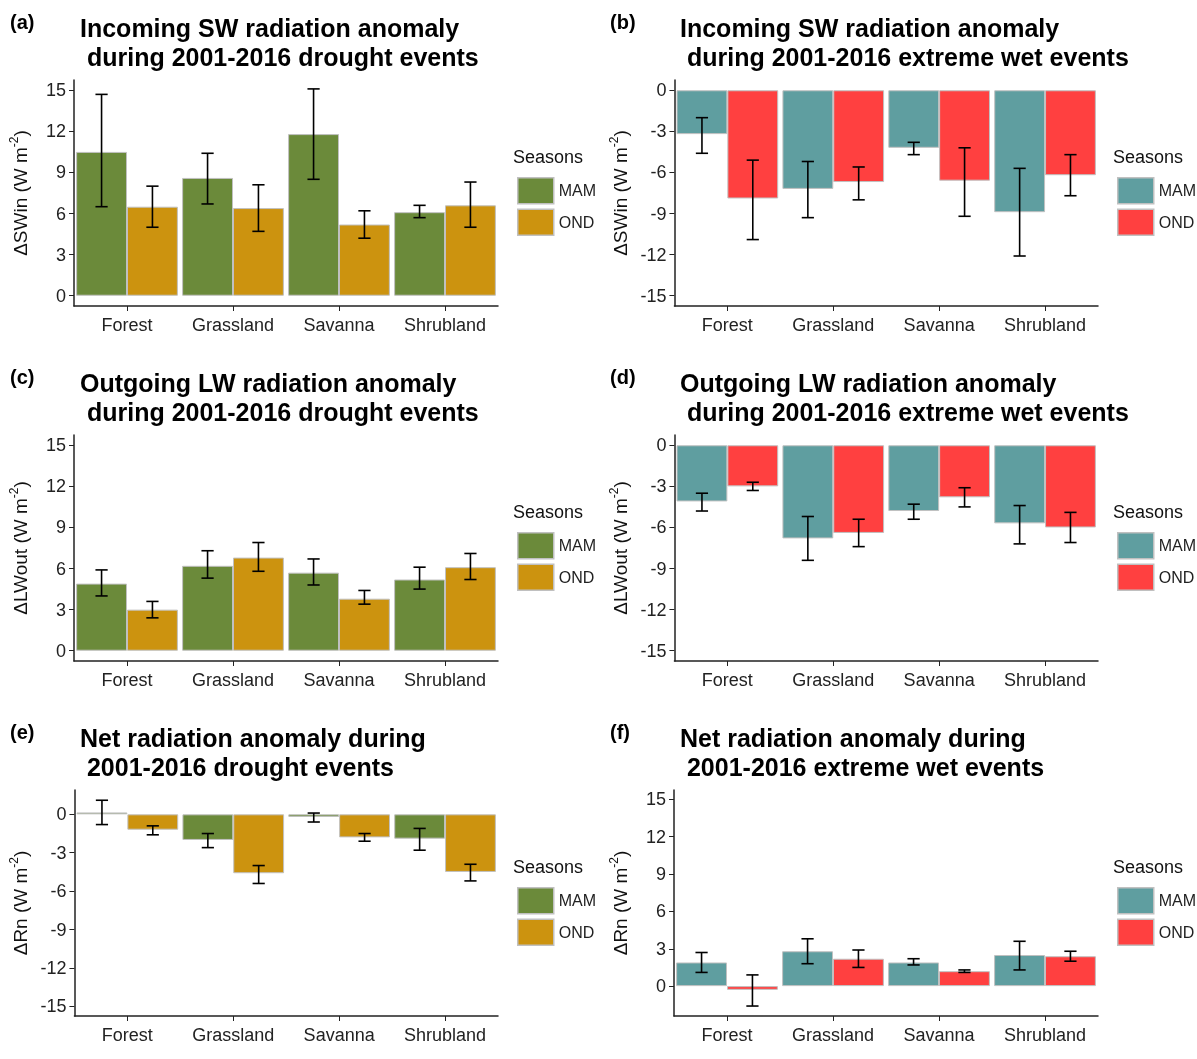  Describe the element at coordinates (253, 752) in the screenshot. I see `chart-title: Net radiation anomaly during 2001-2016 drought events` at that location.